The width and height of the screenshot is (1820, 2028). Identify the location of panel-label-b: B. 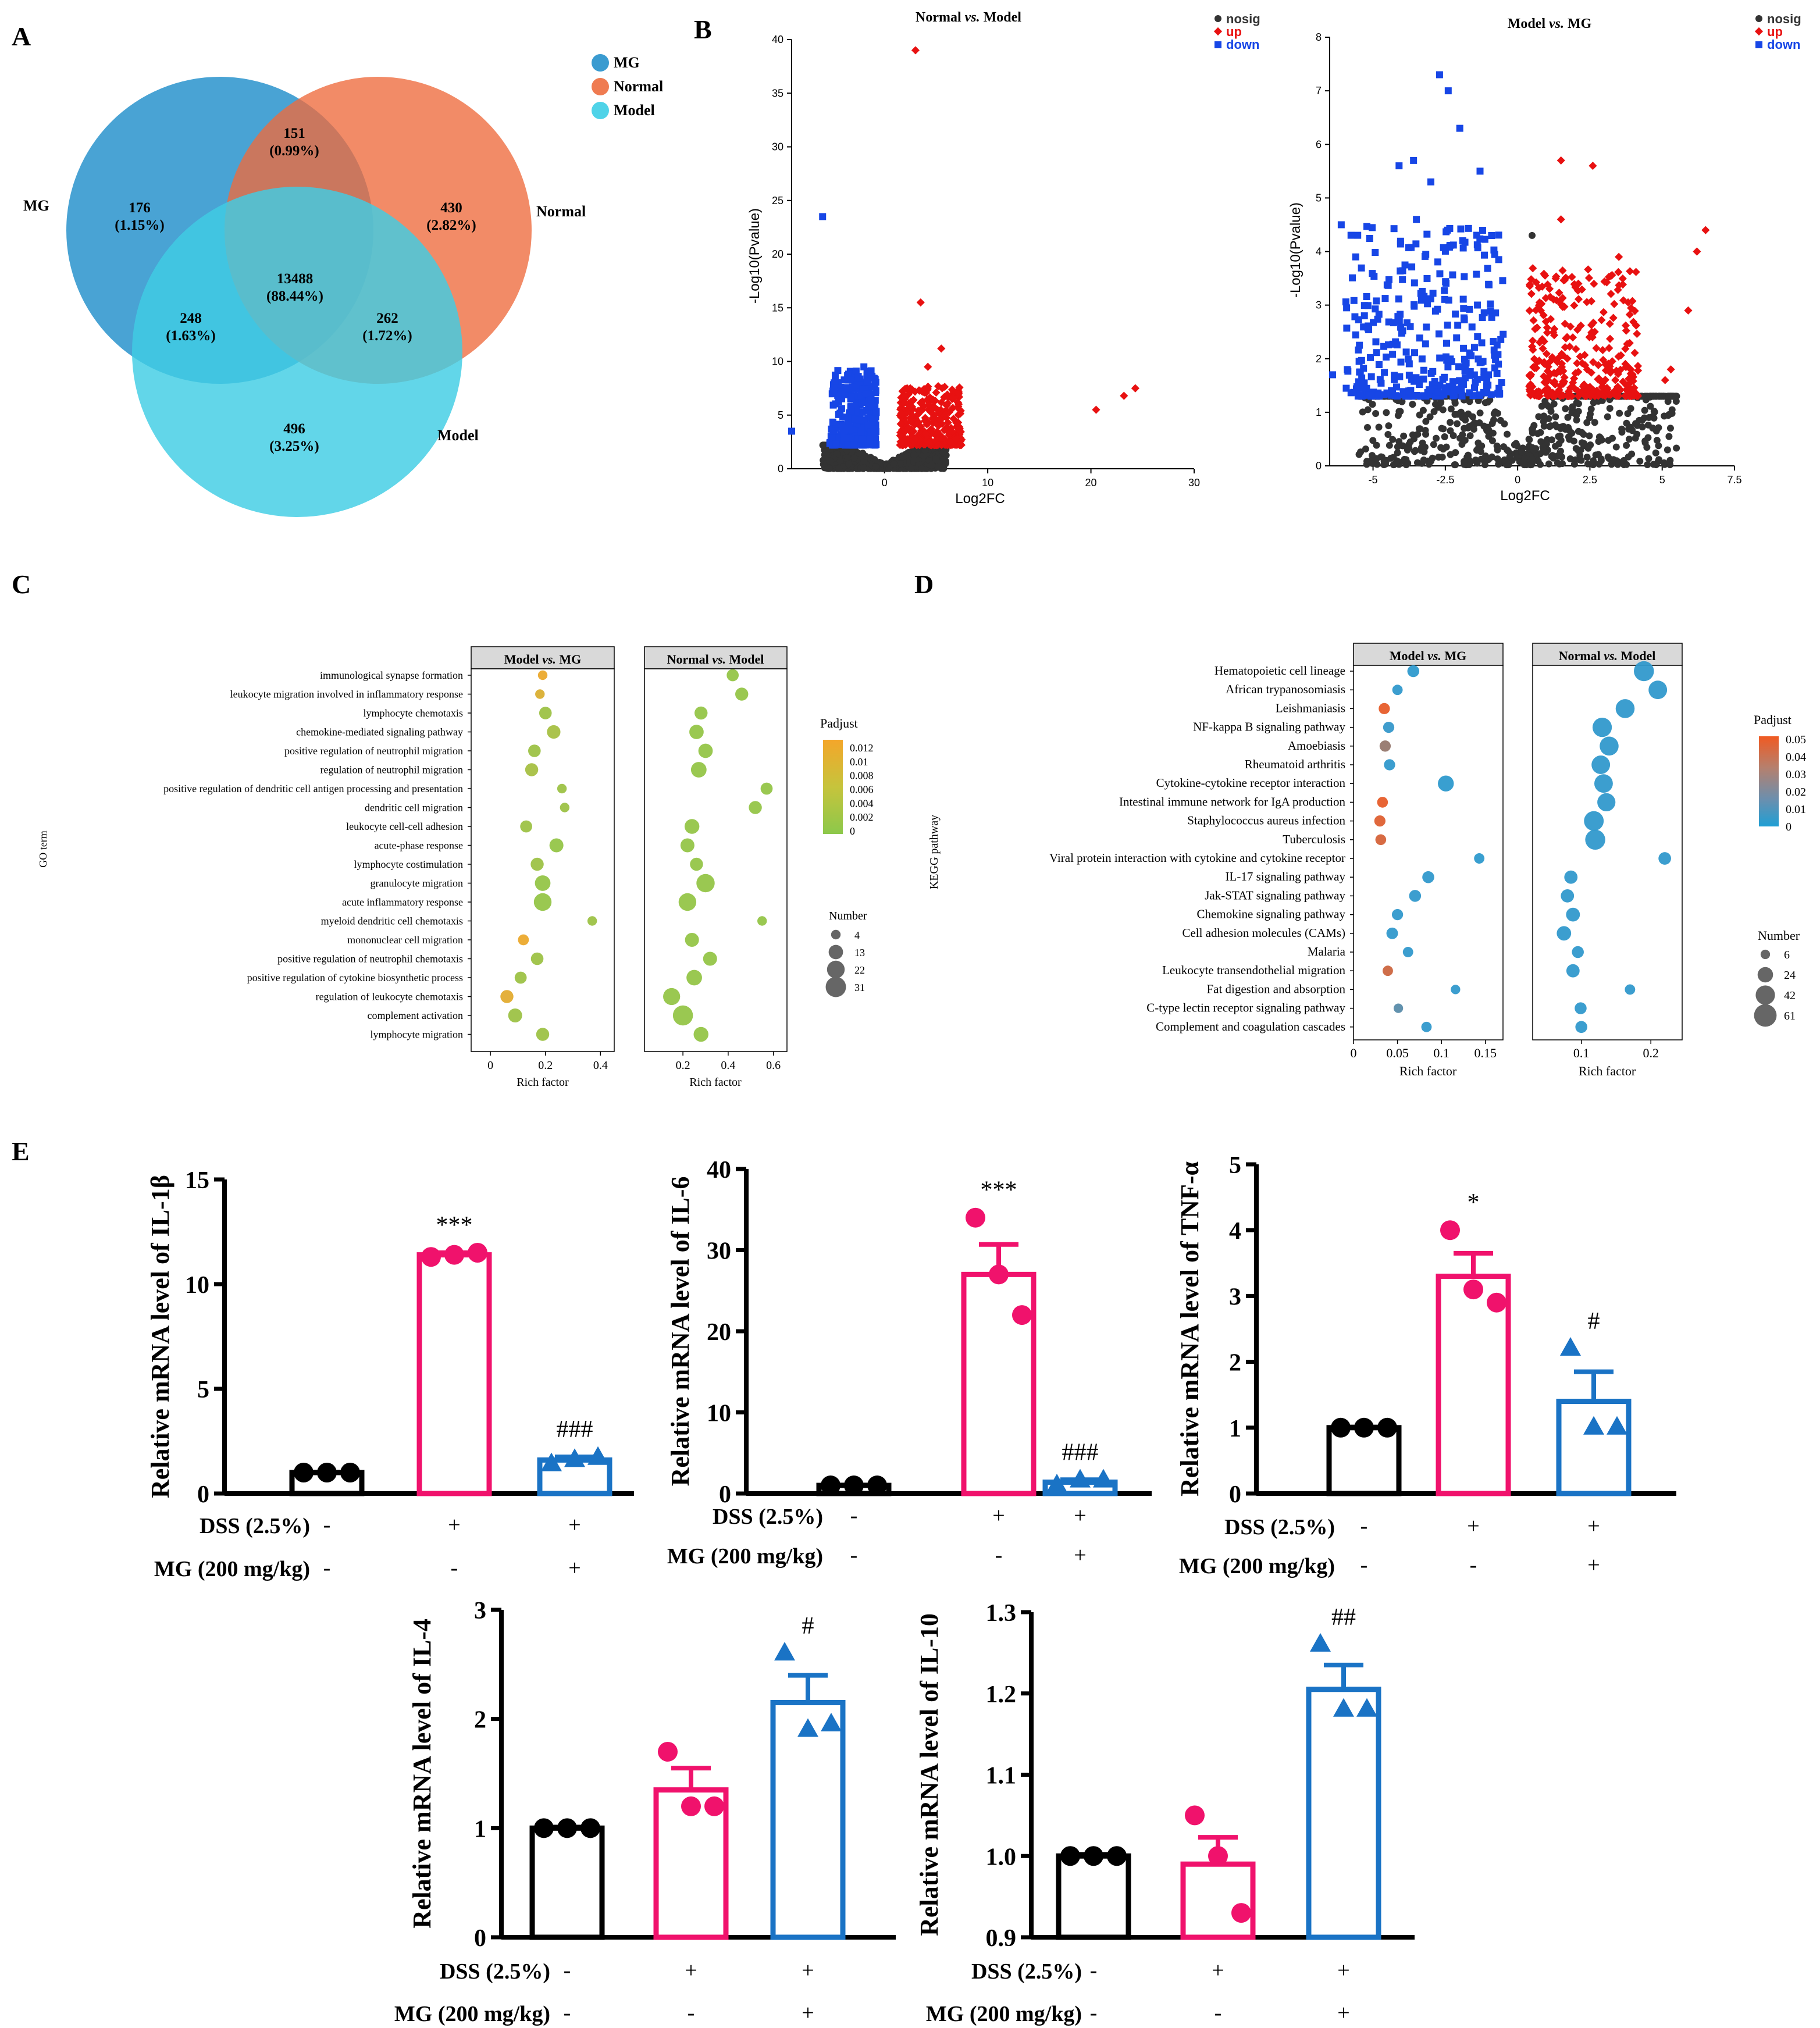
(703, 29).